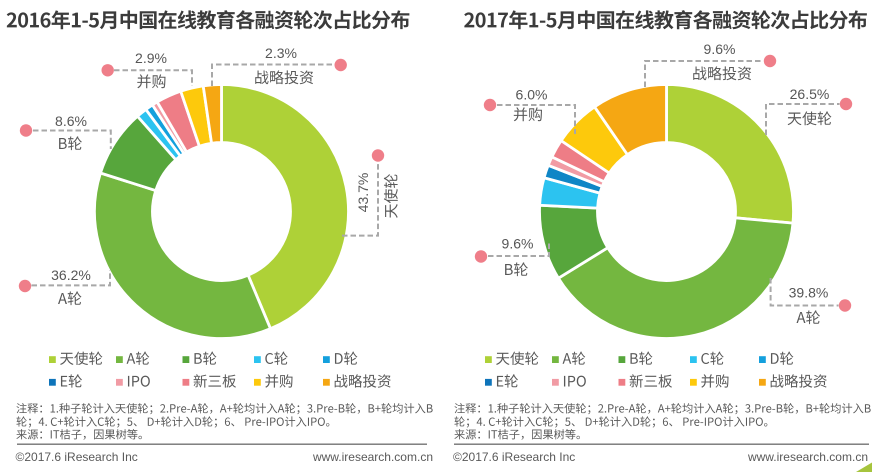 The image size is (872, 472). I want to click on svg-text: 2.3%, so click(281, 53).